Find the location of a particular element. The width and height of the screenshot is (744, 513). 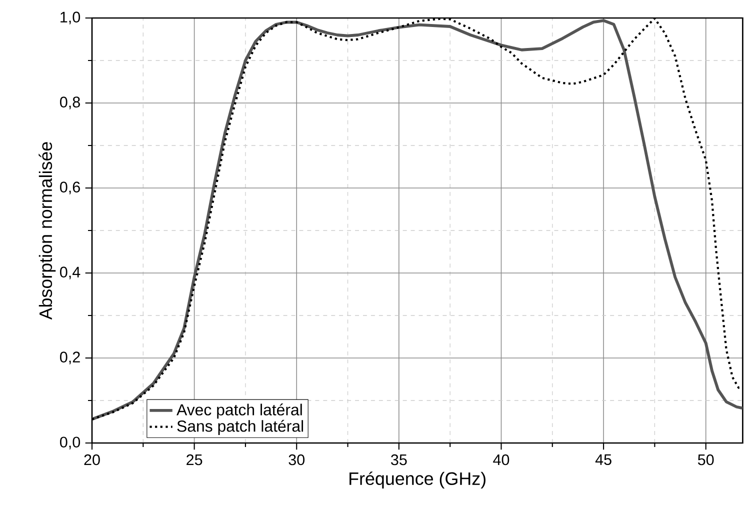

y-tick-label: 0,8 is located at coordinates (70, 103).